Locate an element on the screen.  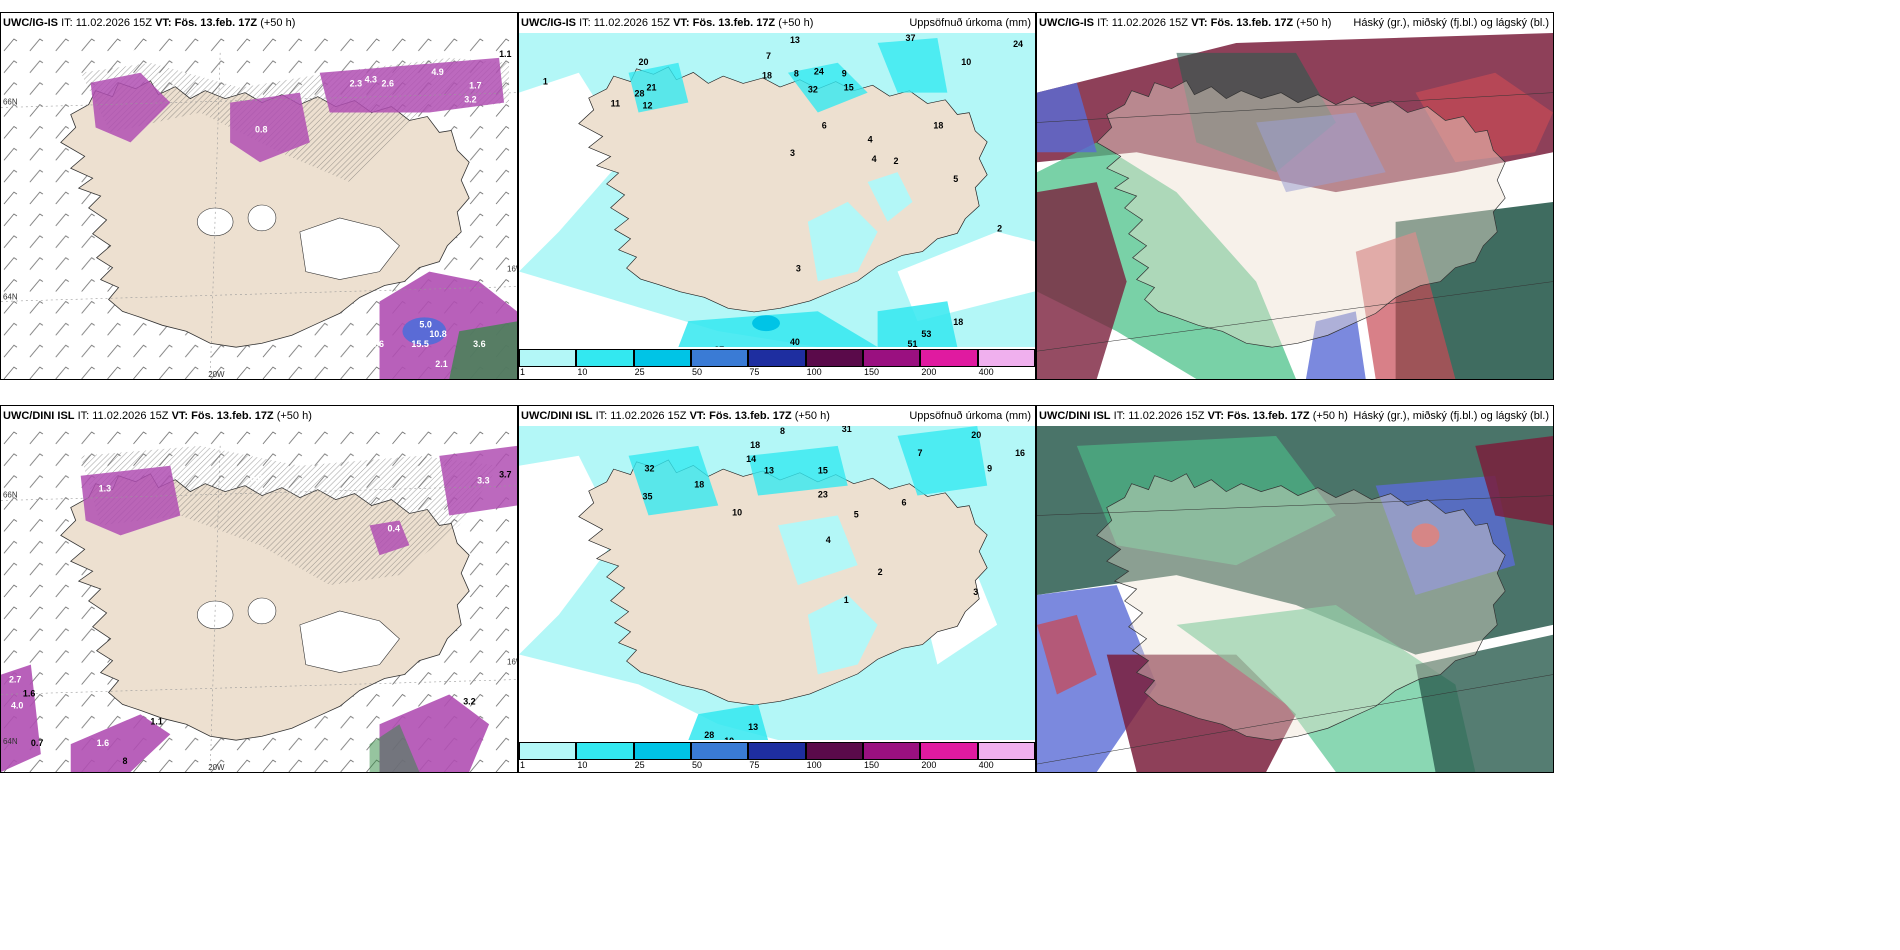
value-label: 0.6 is located at coordinates (256, 479).